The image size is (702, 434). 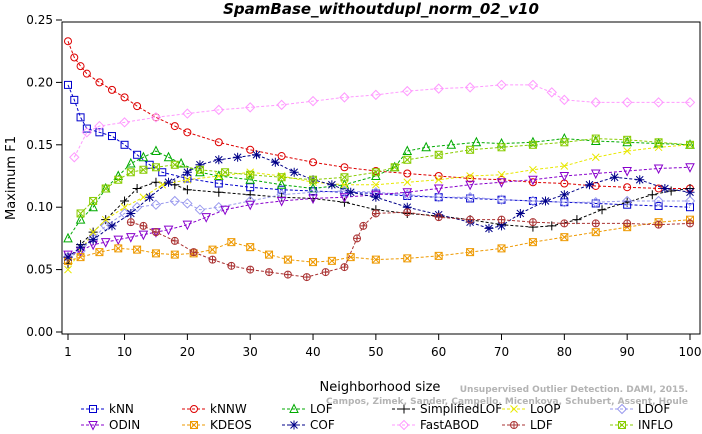 What do you see at coordinates (435, 425) in the screenshot?
I see `legend-item-fastabod: FastABOD` at bounding box center [435, 425].